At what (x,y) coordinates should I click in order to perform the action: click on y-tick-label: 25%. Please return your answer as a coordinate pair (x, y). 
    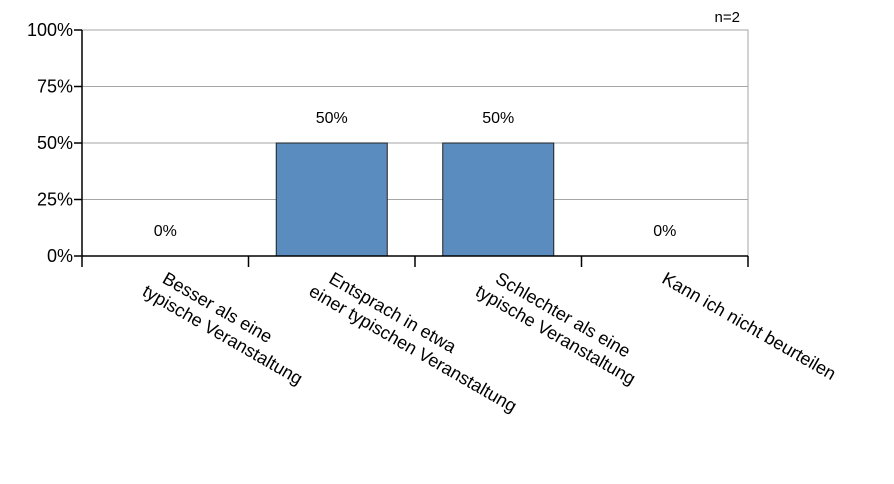
    Looking at the image, I should click on (55, 200).